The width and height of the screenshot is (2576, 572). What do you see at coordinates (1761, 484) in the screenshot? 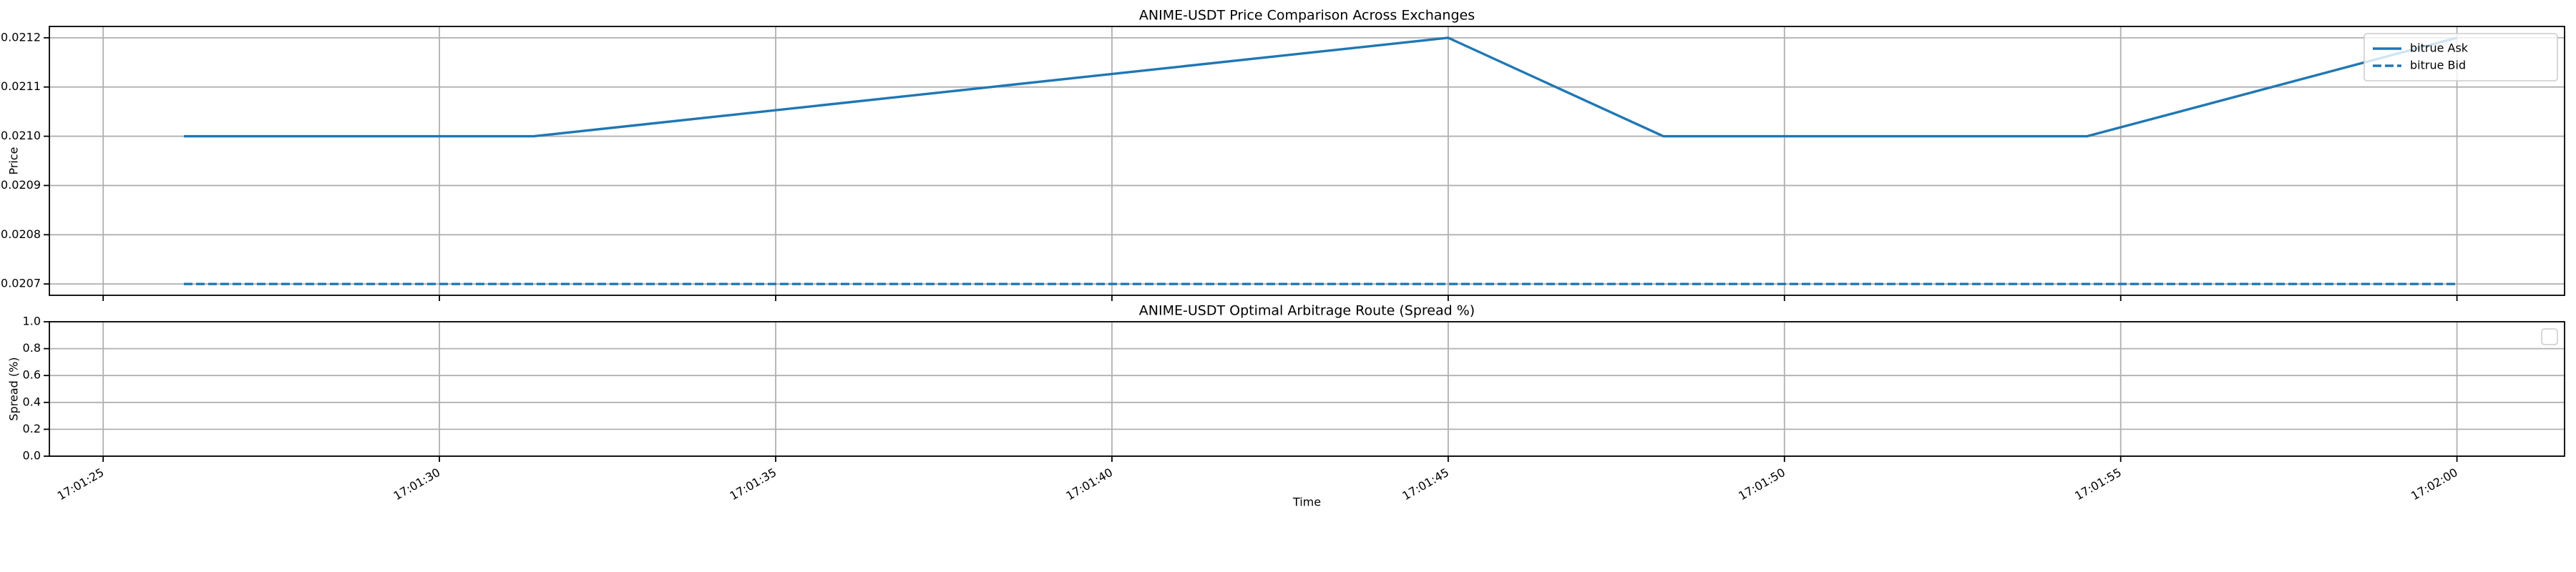
I see `x-tick-label: 17:01:50` at bounding box center [1761, 484].